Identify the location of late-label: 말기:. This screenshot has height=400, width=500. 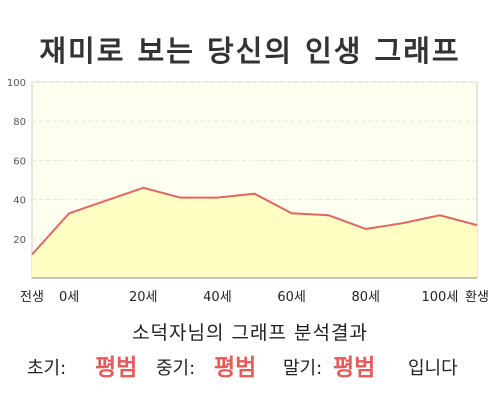
(303, 368).